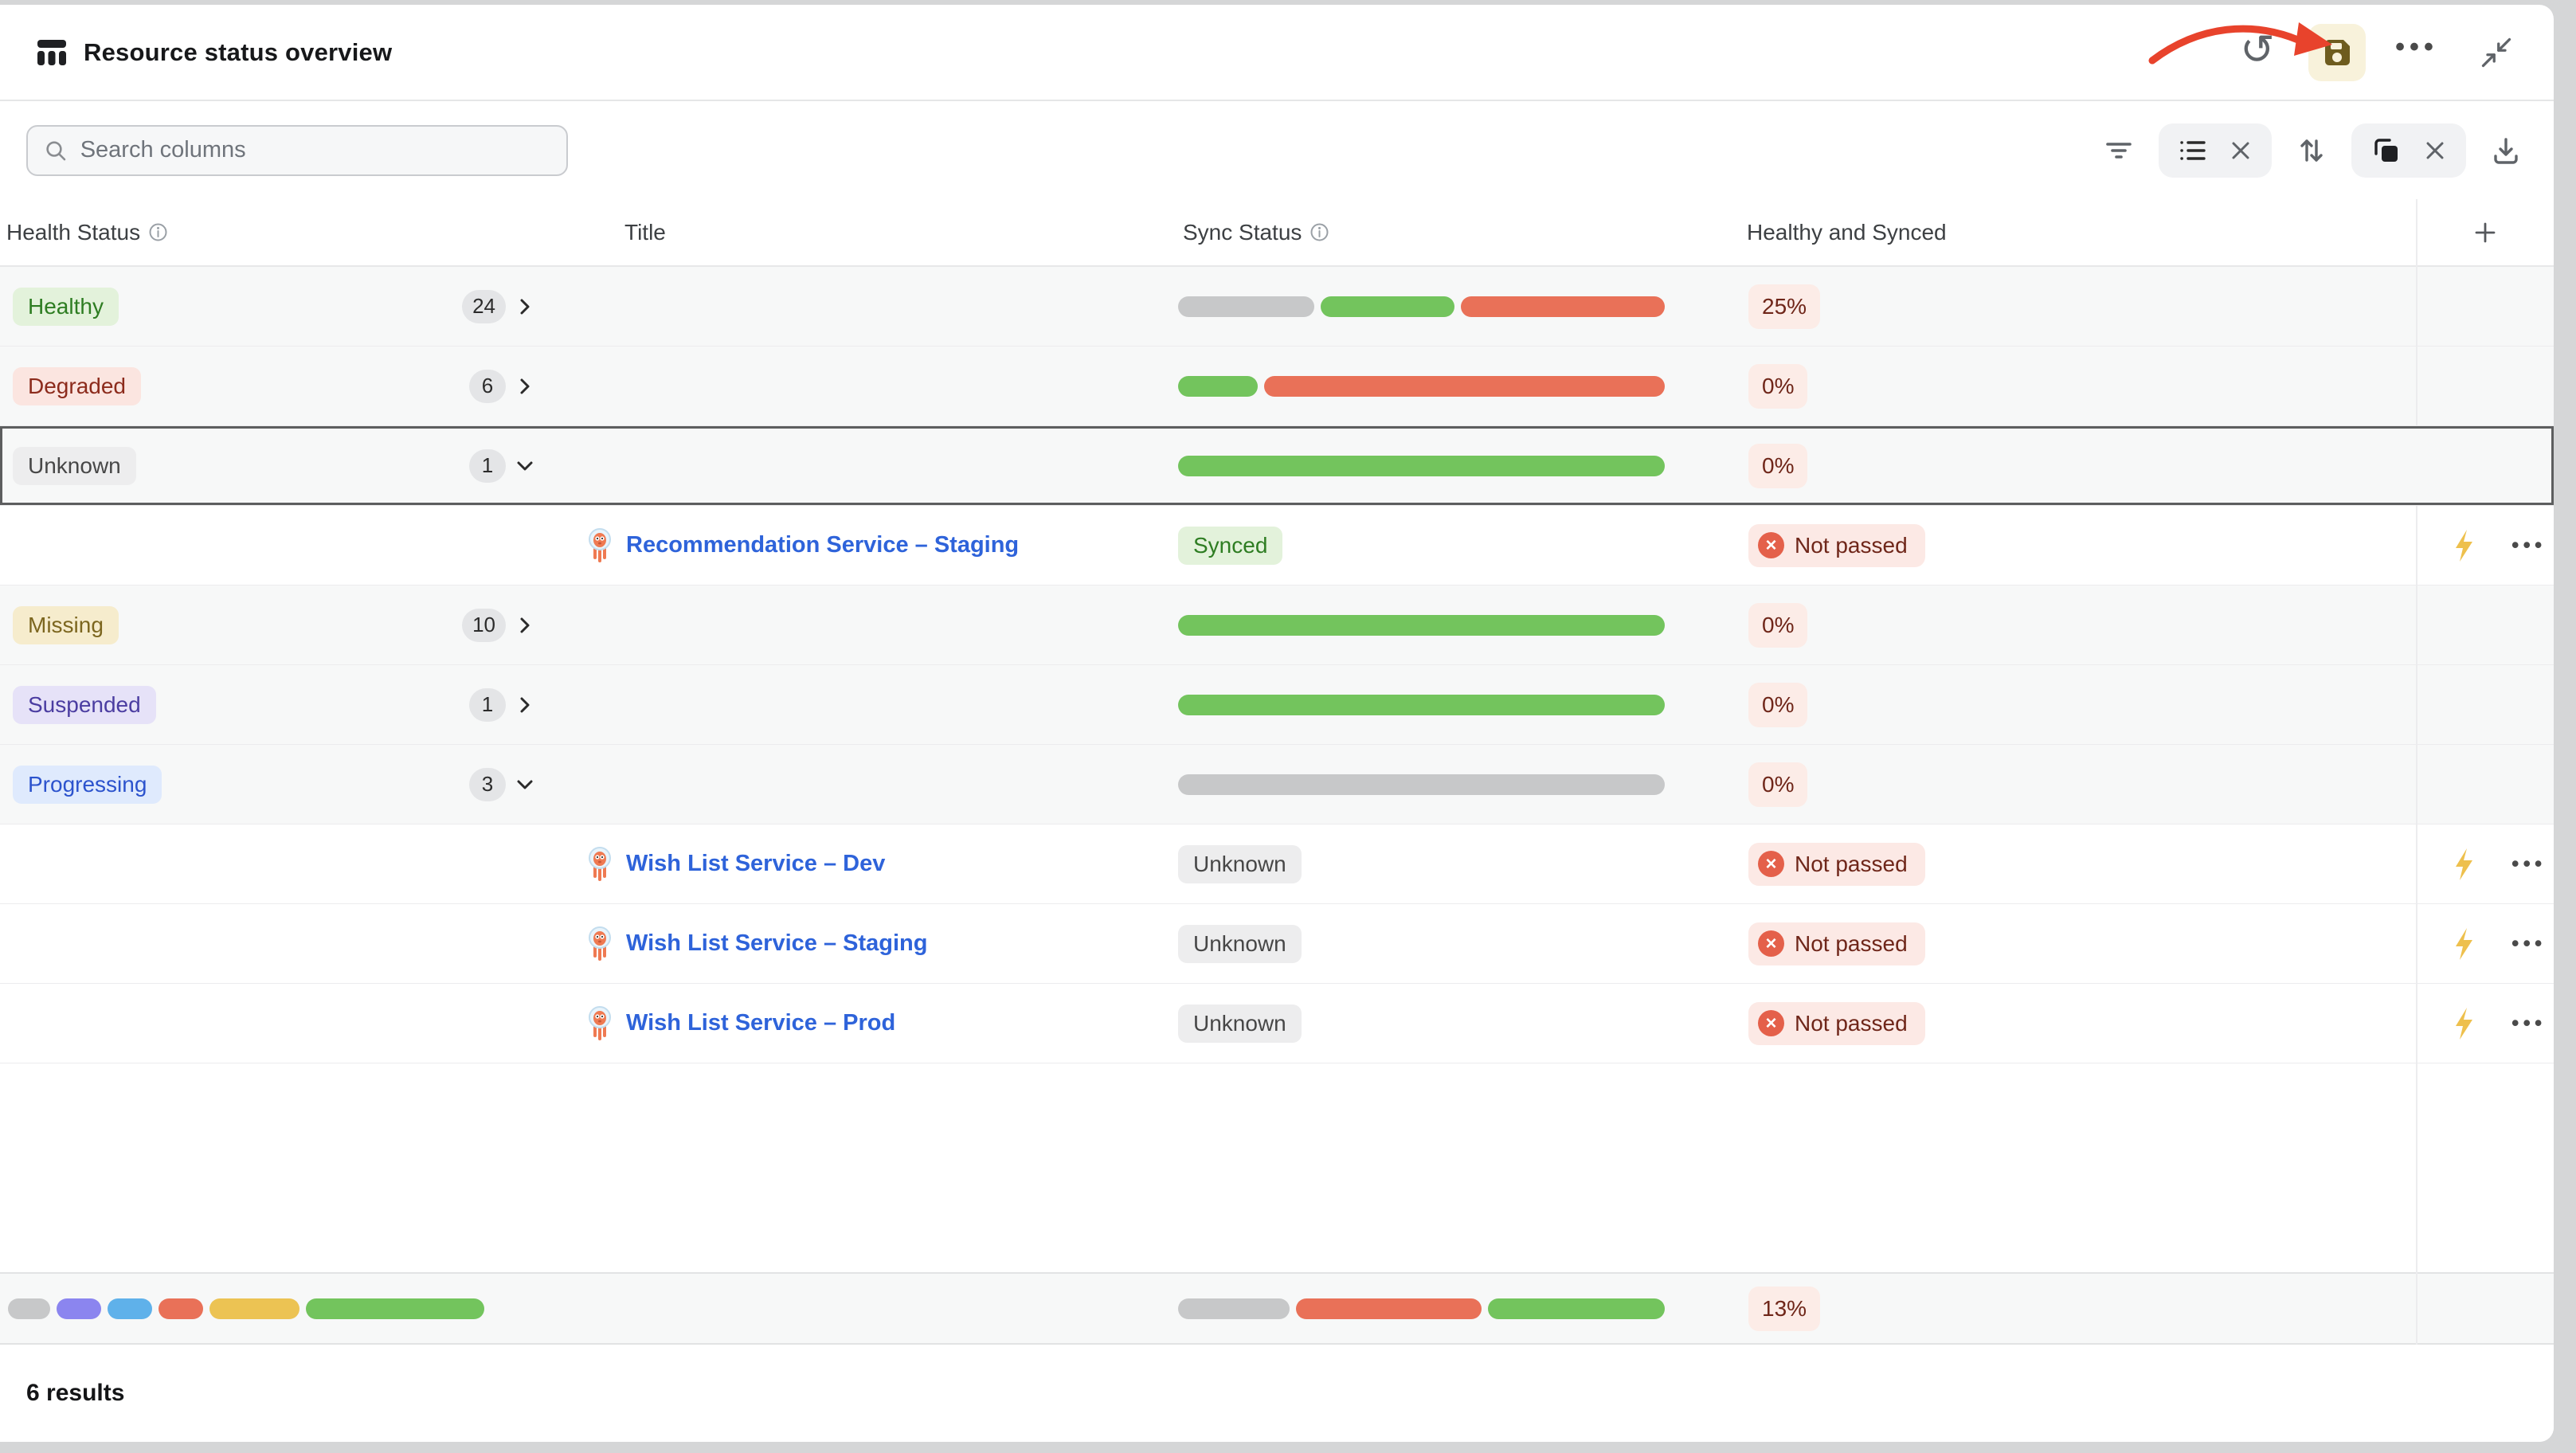 Image resolution: width=2576 pixels, height=1453 pixels. I want to click on copy-view-icon, so click(2386, 150).